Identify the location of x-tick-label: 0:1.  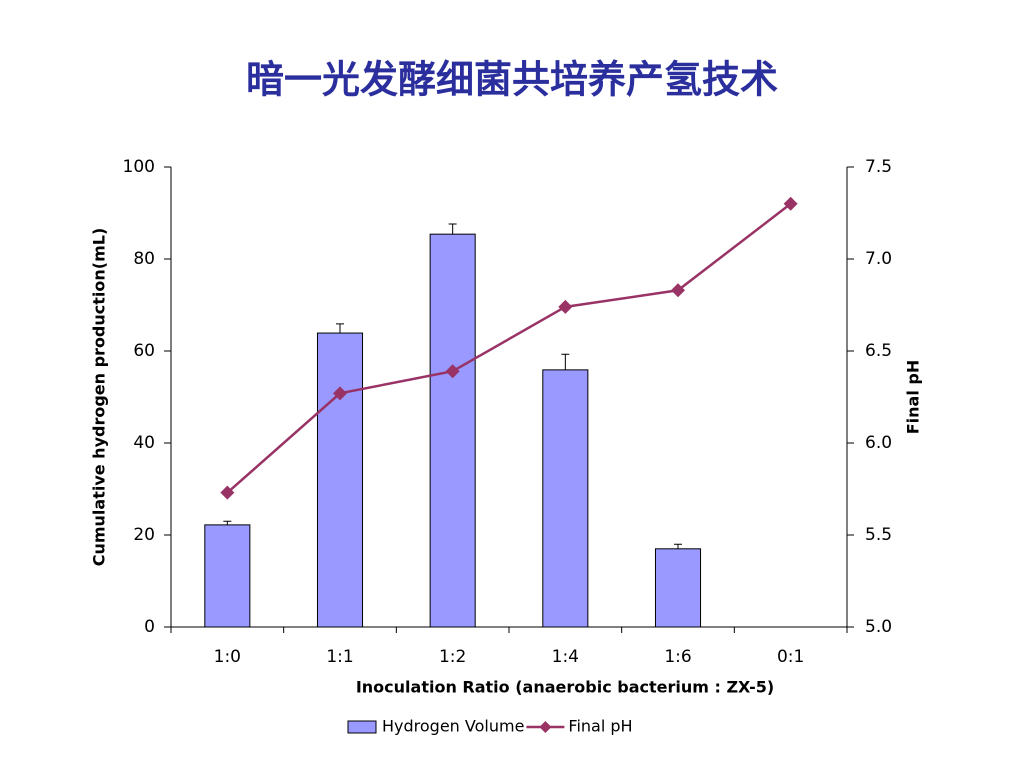
(790, 657).